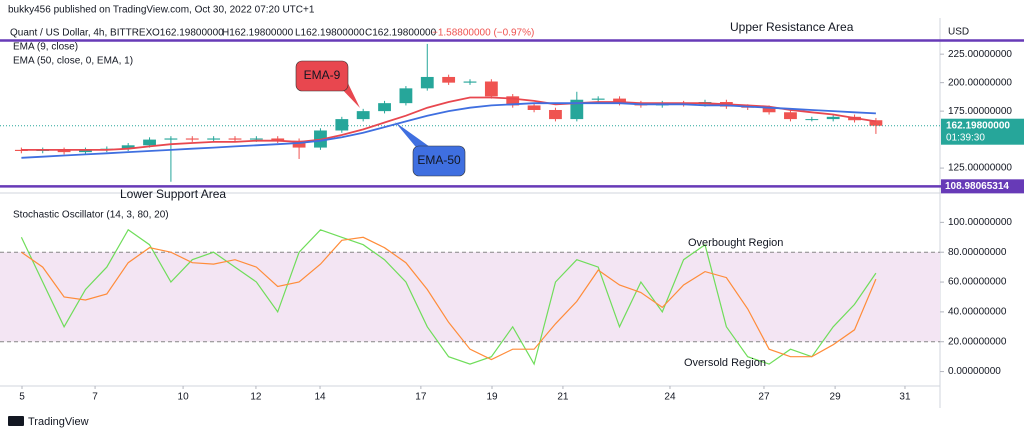  I want to click on x-tick-label: 19, so click(492, 397).